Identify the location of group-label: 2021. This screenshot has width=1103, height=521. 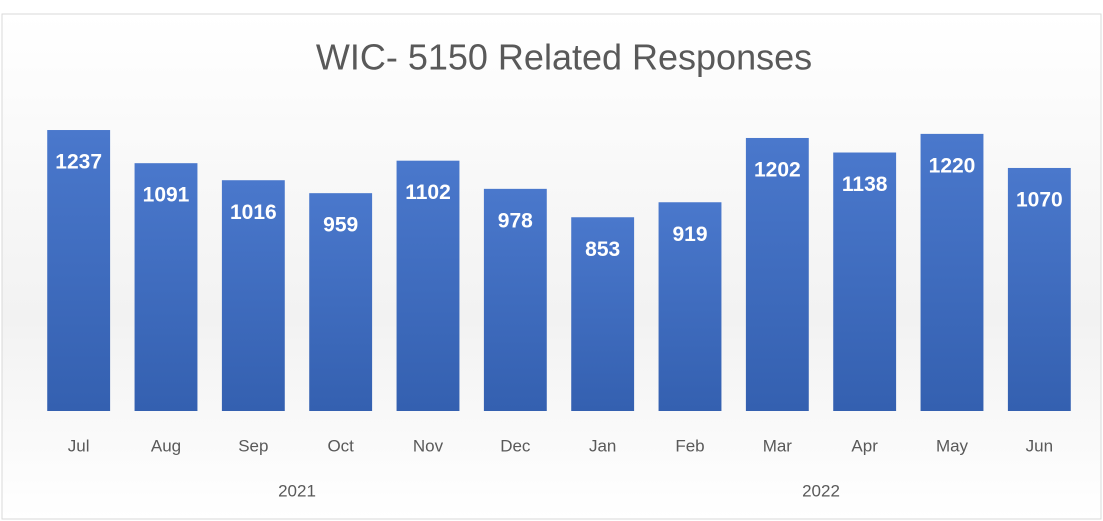
(297, 490).